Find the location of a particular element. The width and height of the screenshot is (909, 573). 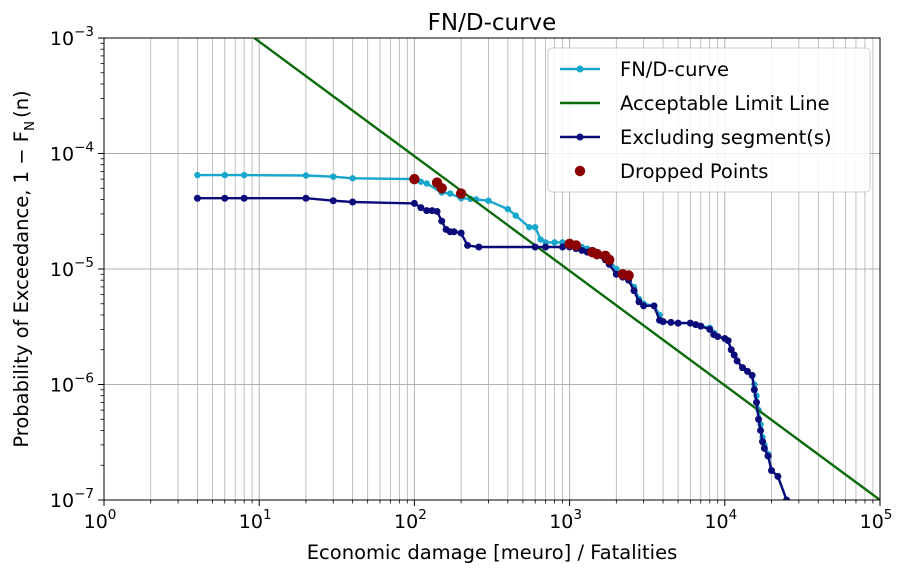

x-tick-label: 10³ is located at coordinates (565, 520).